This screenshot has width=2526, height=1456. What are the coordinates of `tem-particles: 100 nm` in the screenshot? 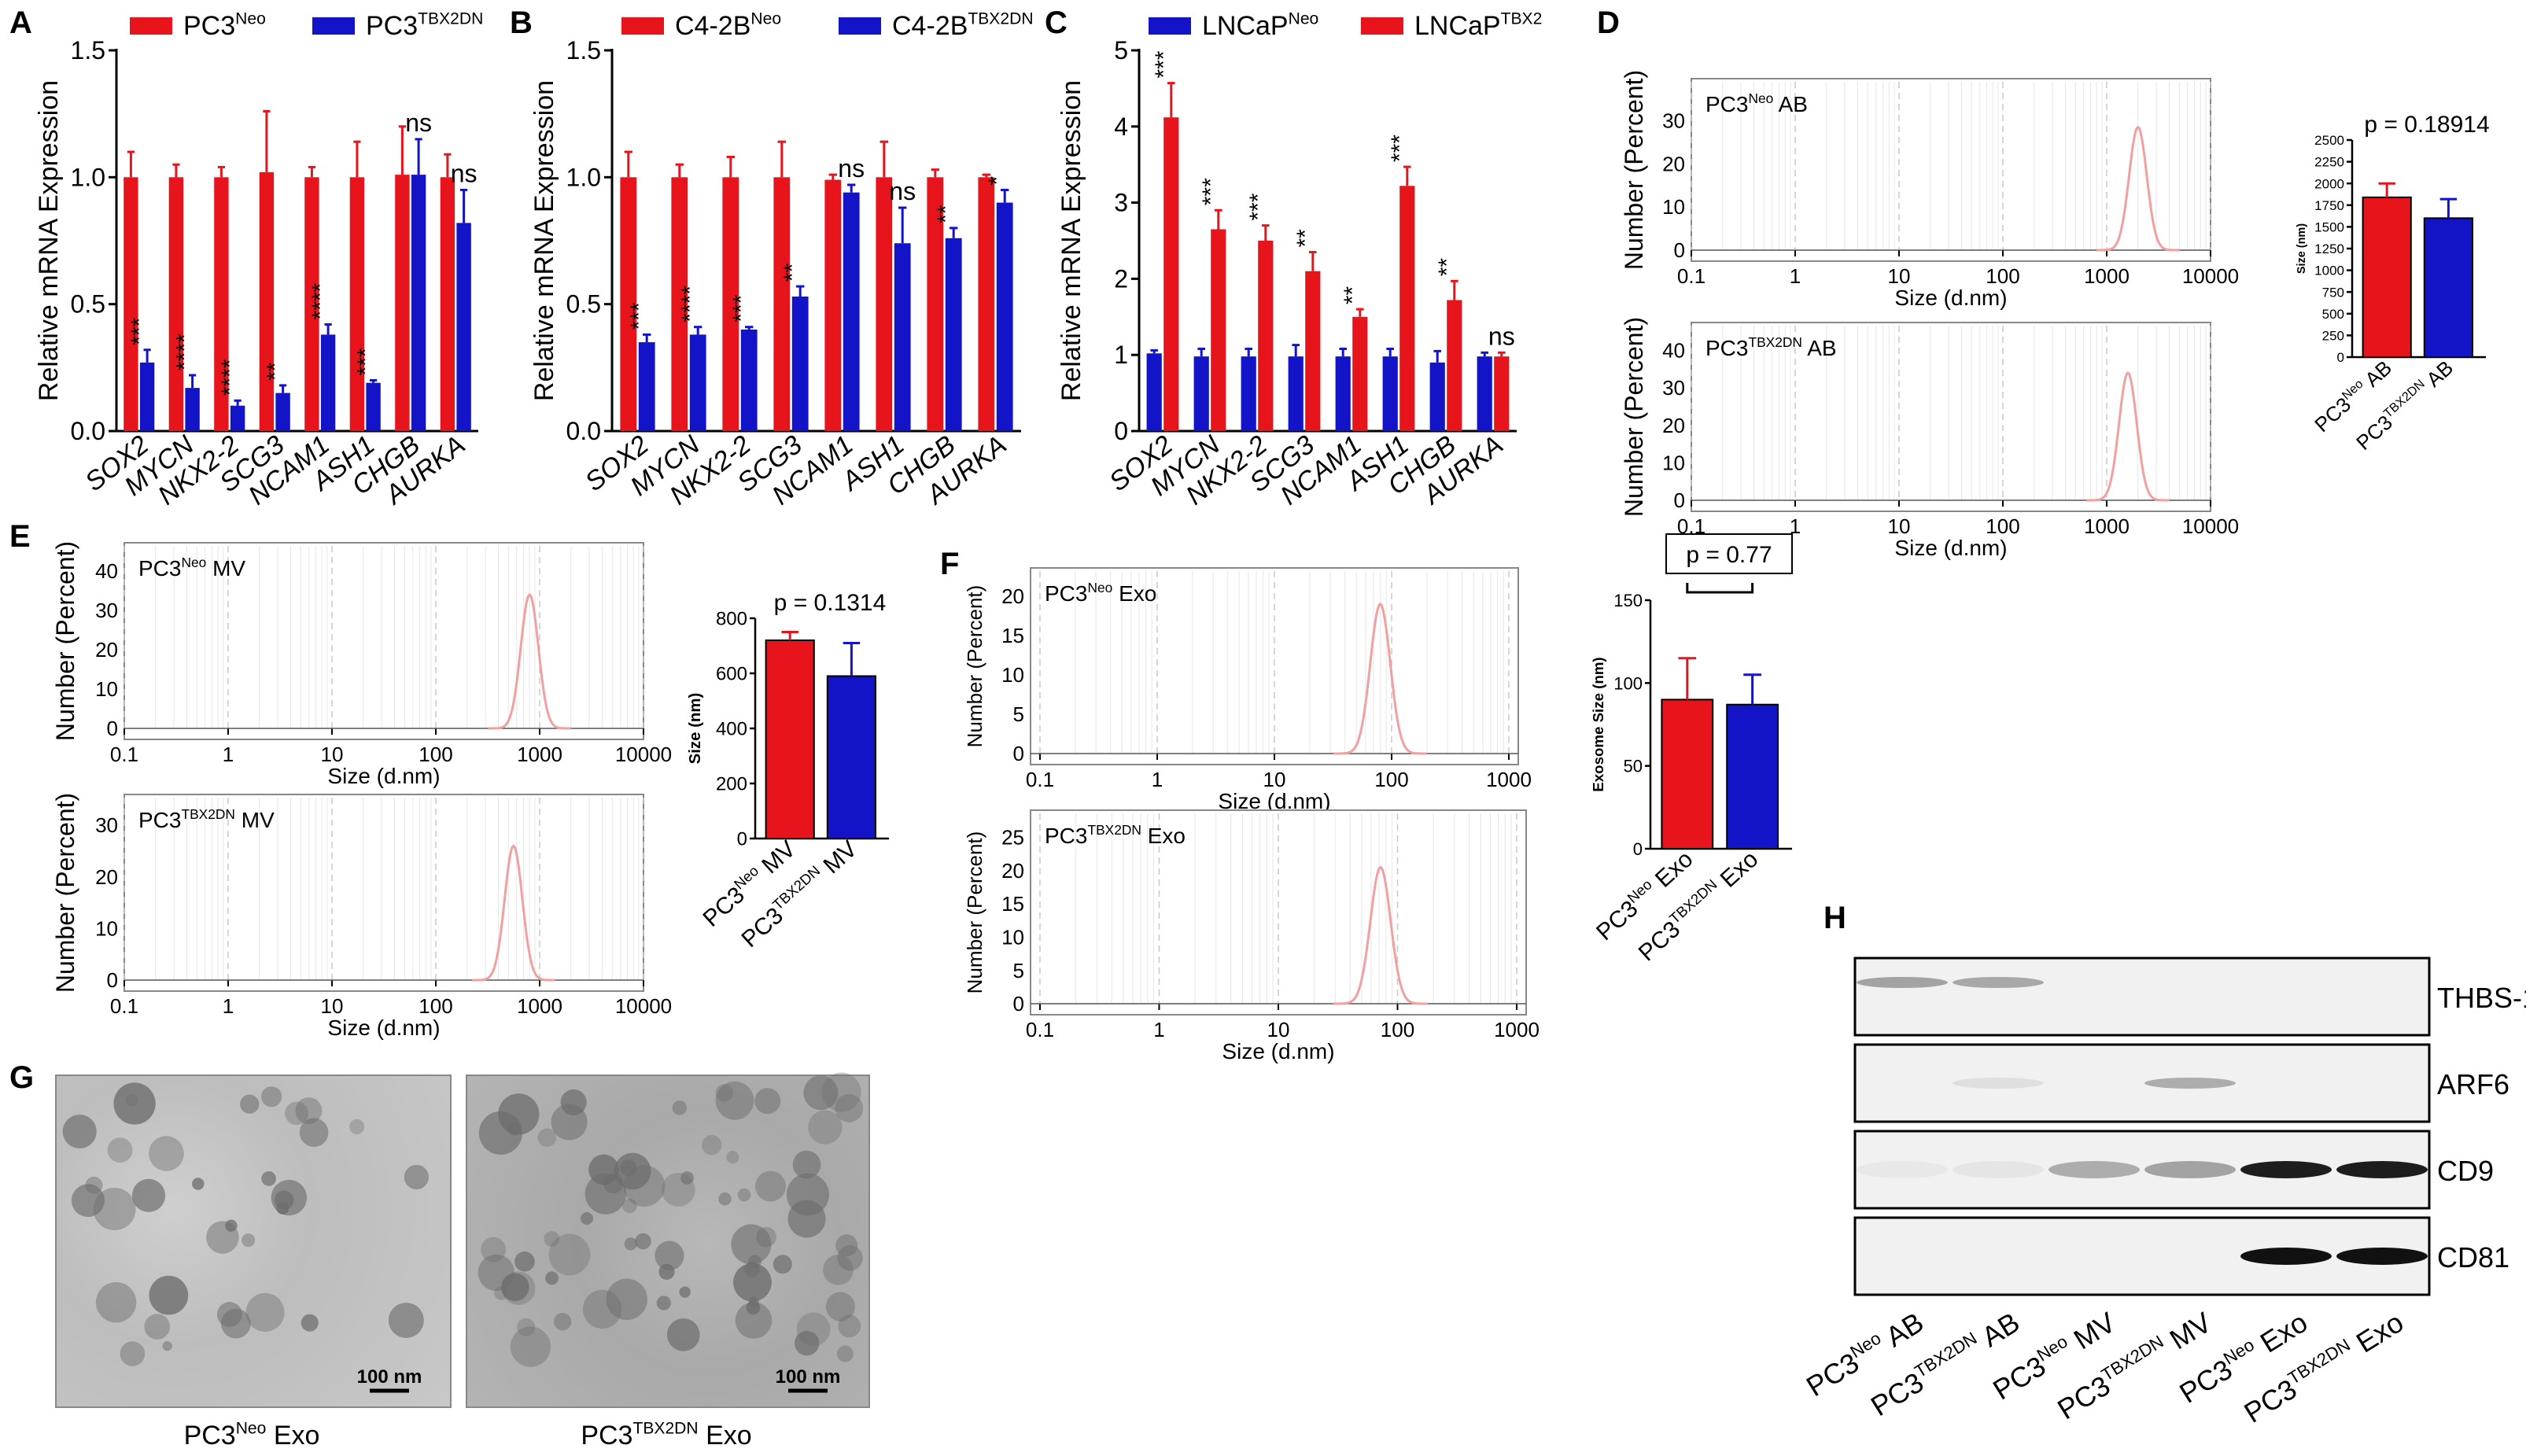 It's located at (671, 1232).